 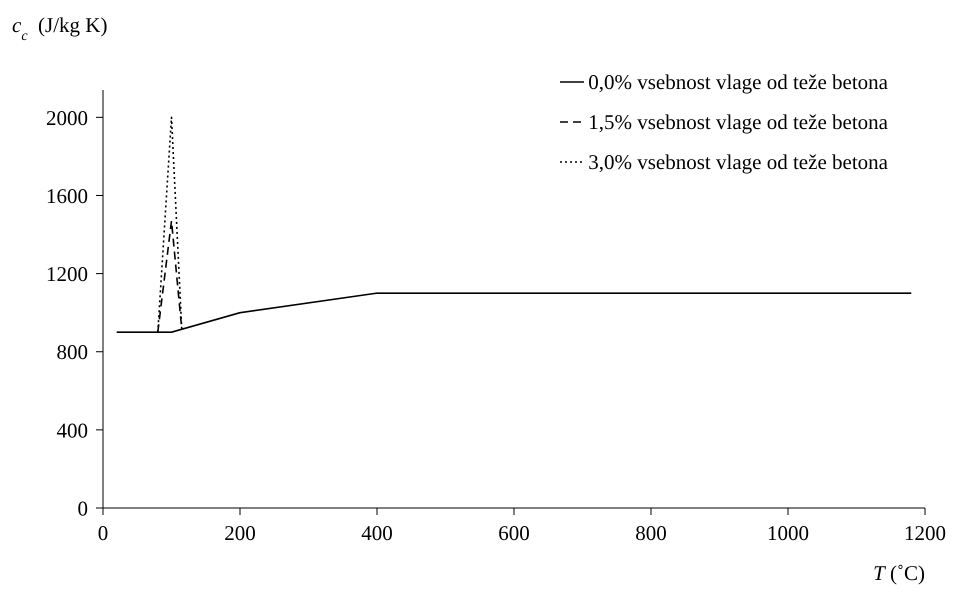 I want to click on x-tick-label: 1200, so click(x=925, y=532).